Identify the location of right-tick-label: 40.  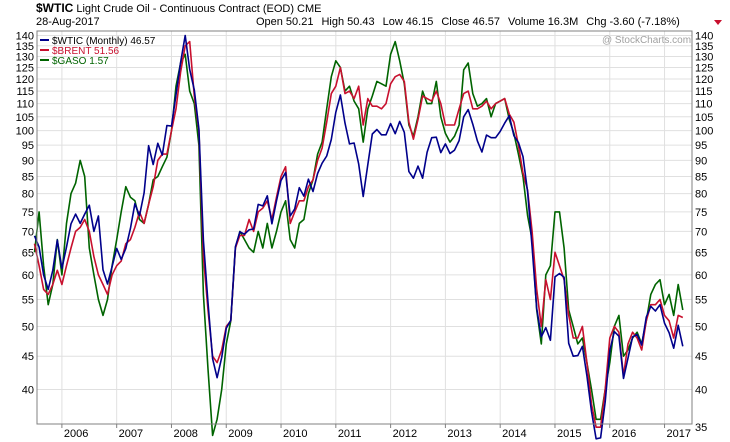
(701, 391).